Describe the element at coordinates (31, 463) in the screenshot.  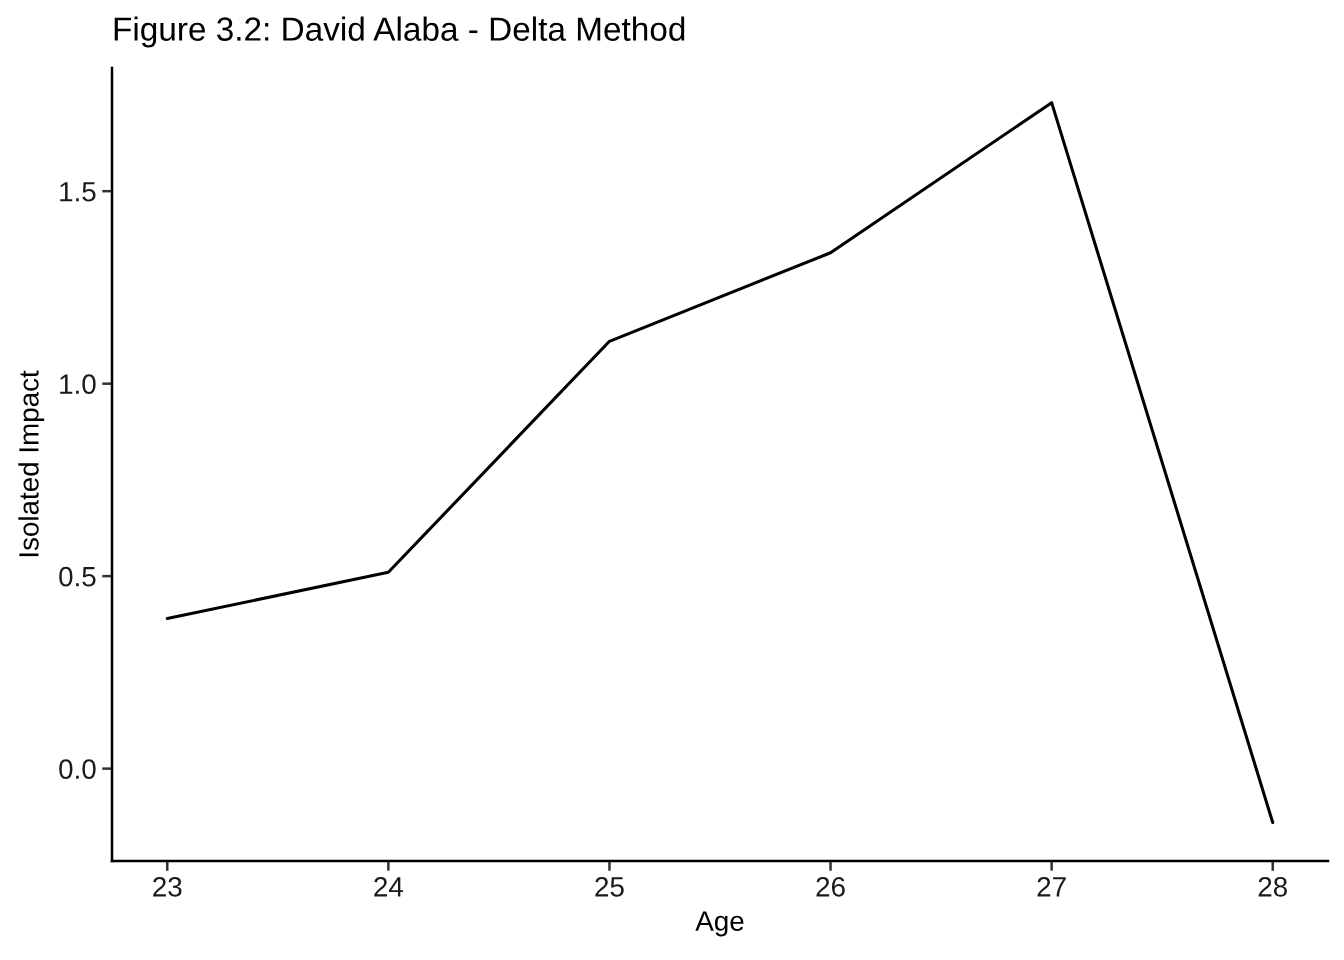
I see `y-axis-title: Isolated Impact` at that location.